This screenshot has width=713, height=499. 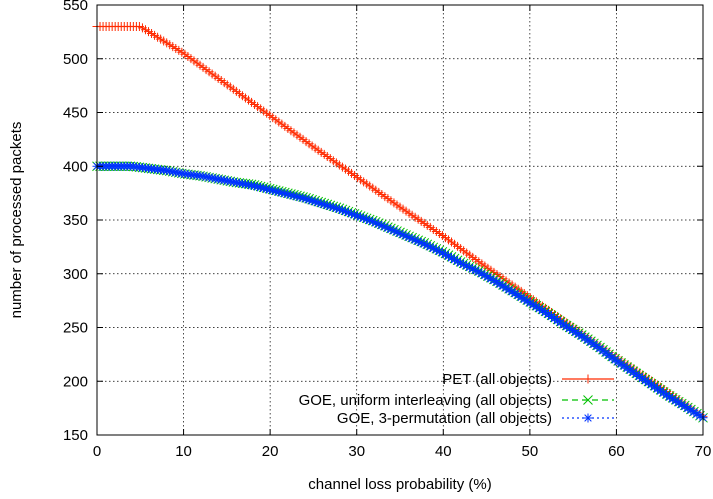 What do you see at coordinates (399, 484) in the screenshot?
I see `x-axis-label: channel loss probability (%)` at bounding box center [399, 484].